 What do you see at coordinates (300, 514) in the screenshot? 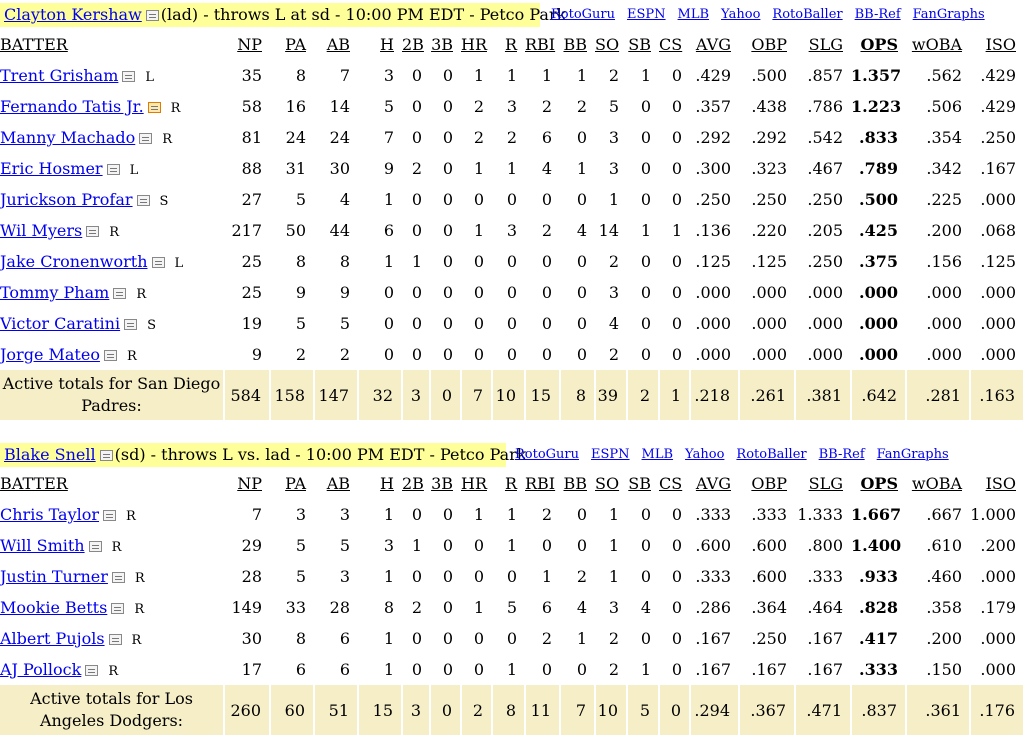
I see `stat-pa: 3` at bounding box center [300, 514].